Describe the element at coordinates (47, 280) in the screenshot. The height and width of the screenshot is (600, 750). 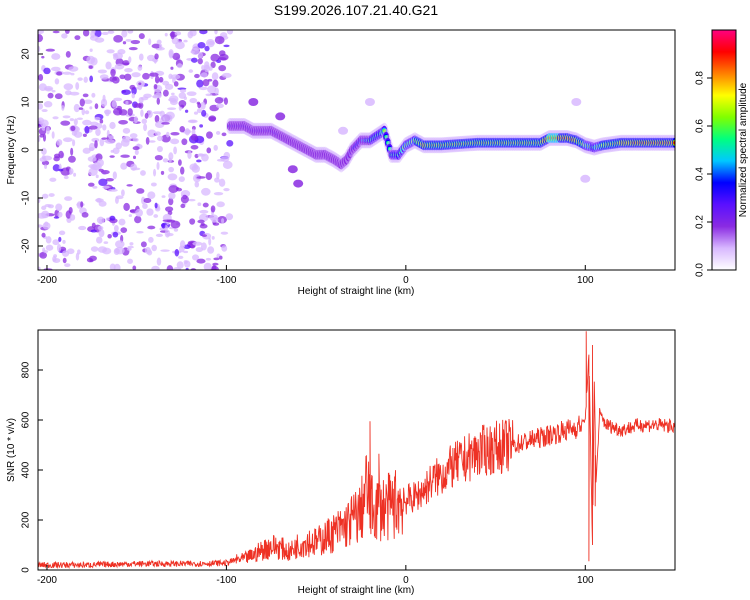
I see `x-tick-label: -200` at that location.